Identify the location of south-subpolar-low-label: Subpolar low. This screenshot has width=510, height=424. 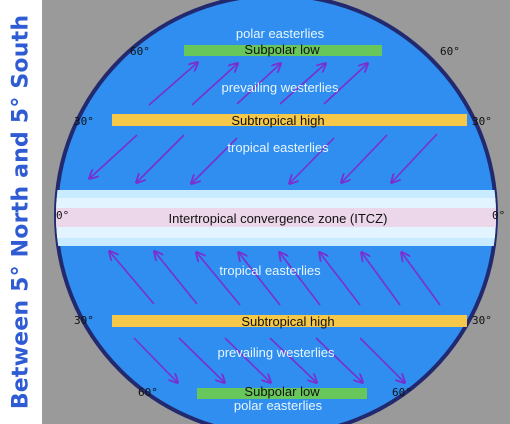
(282, 391).